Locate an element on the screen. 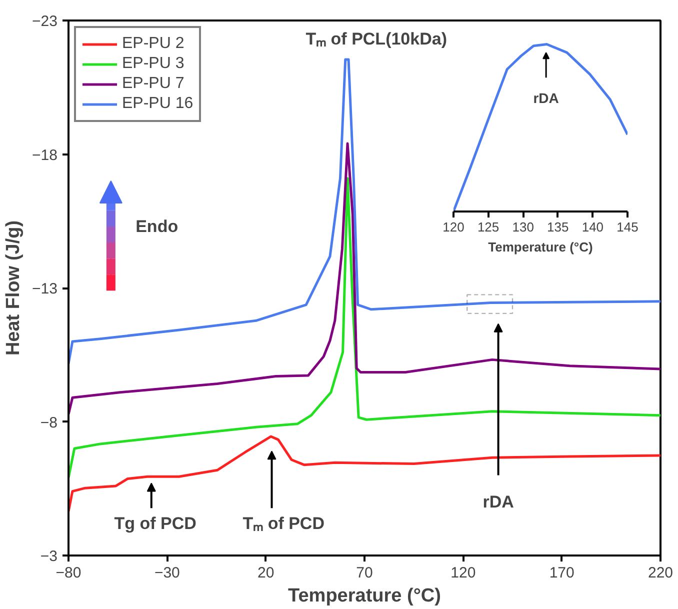 The image size is (678, 609). y-axis-title: Heat Flow (J/g) is located at coordinates (13, 288).